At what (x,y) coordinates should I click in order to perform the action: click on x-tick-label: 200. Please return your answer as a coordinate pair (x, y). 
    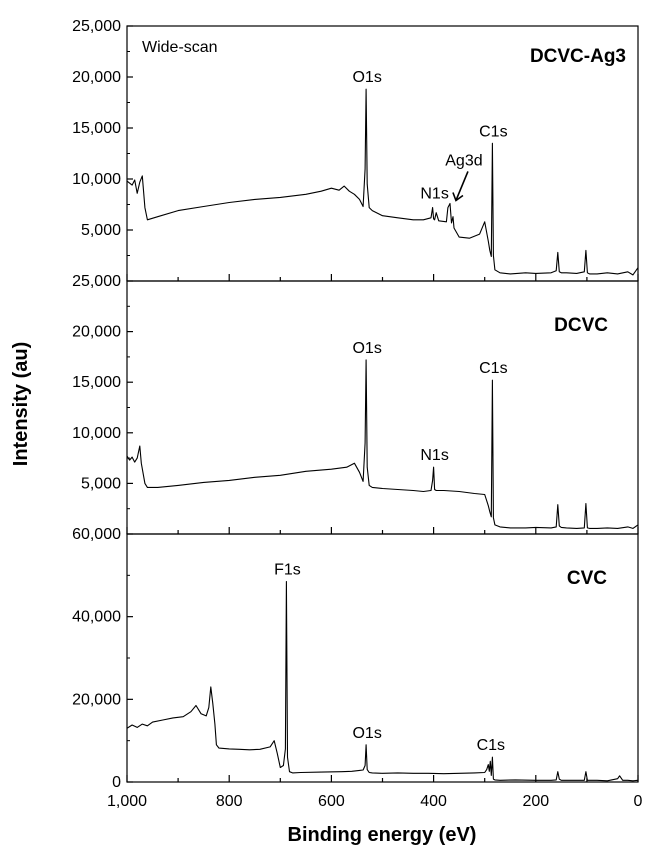
    Looking at the image, I should click on (535, 801).